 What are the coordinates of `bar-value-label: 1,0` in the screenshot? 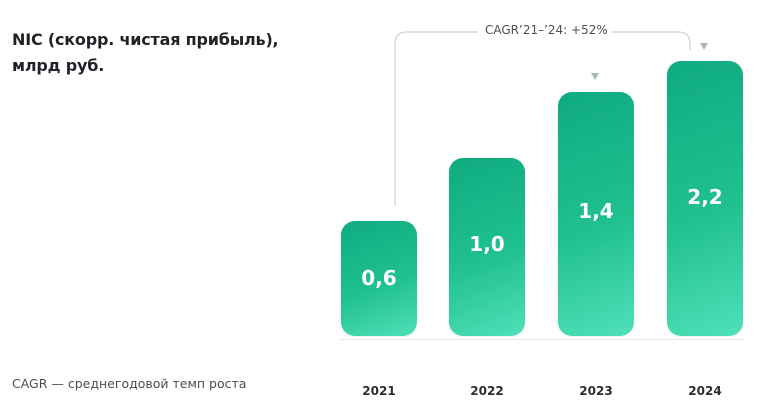 It's located at (487, 244).